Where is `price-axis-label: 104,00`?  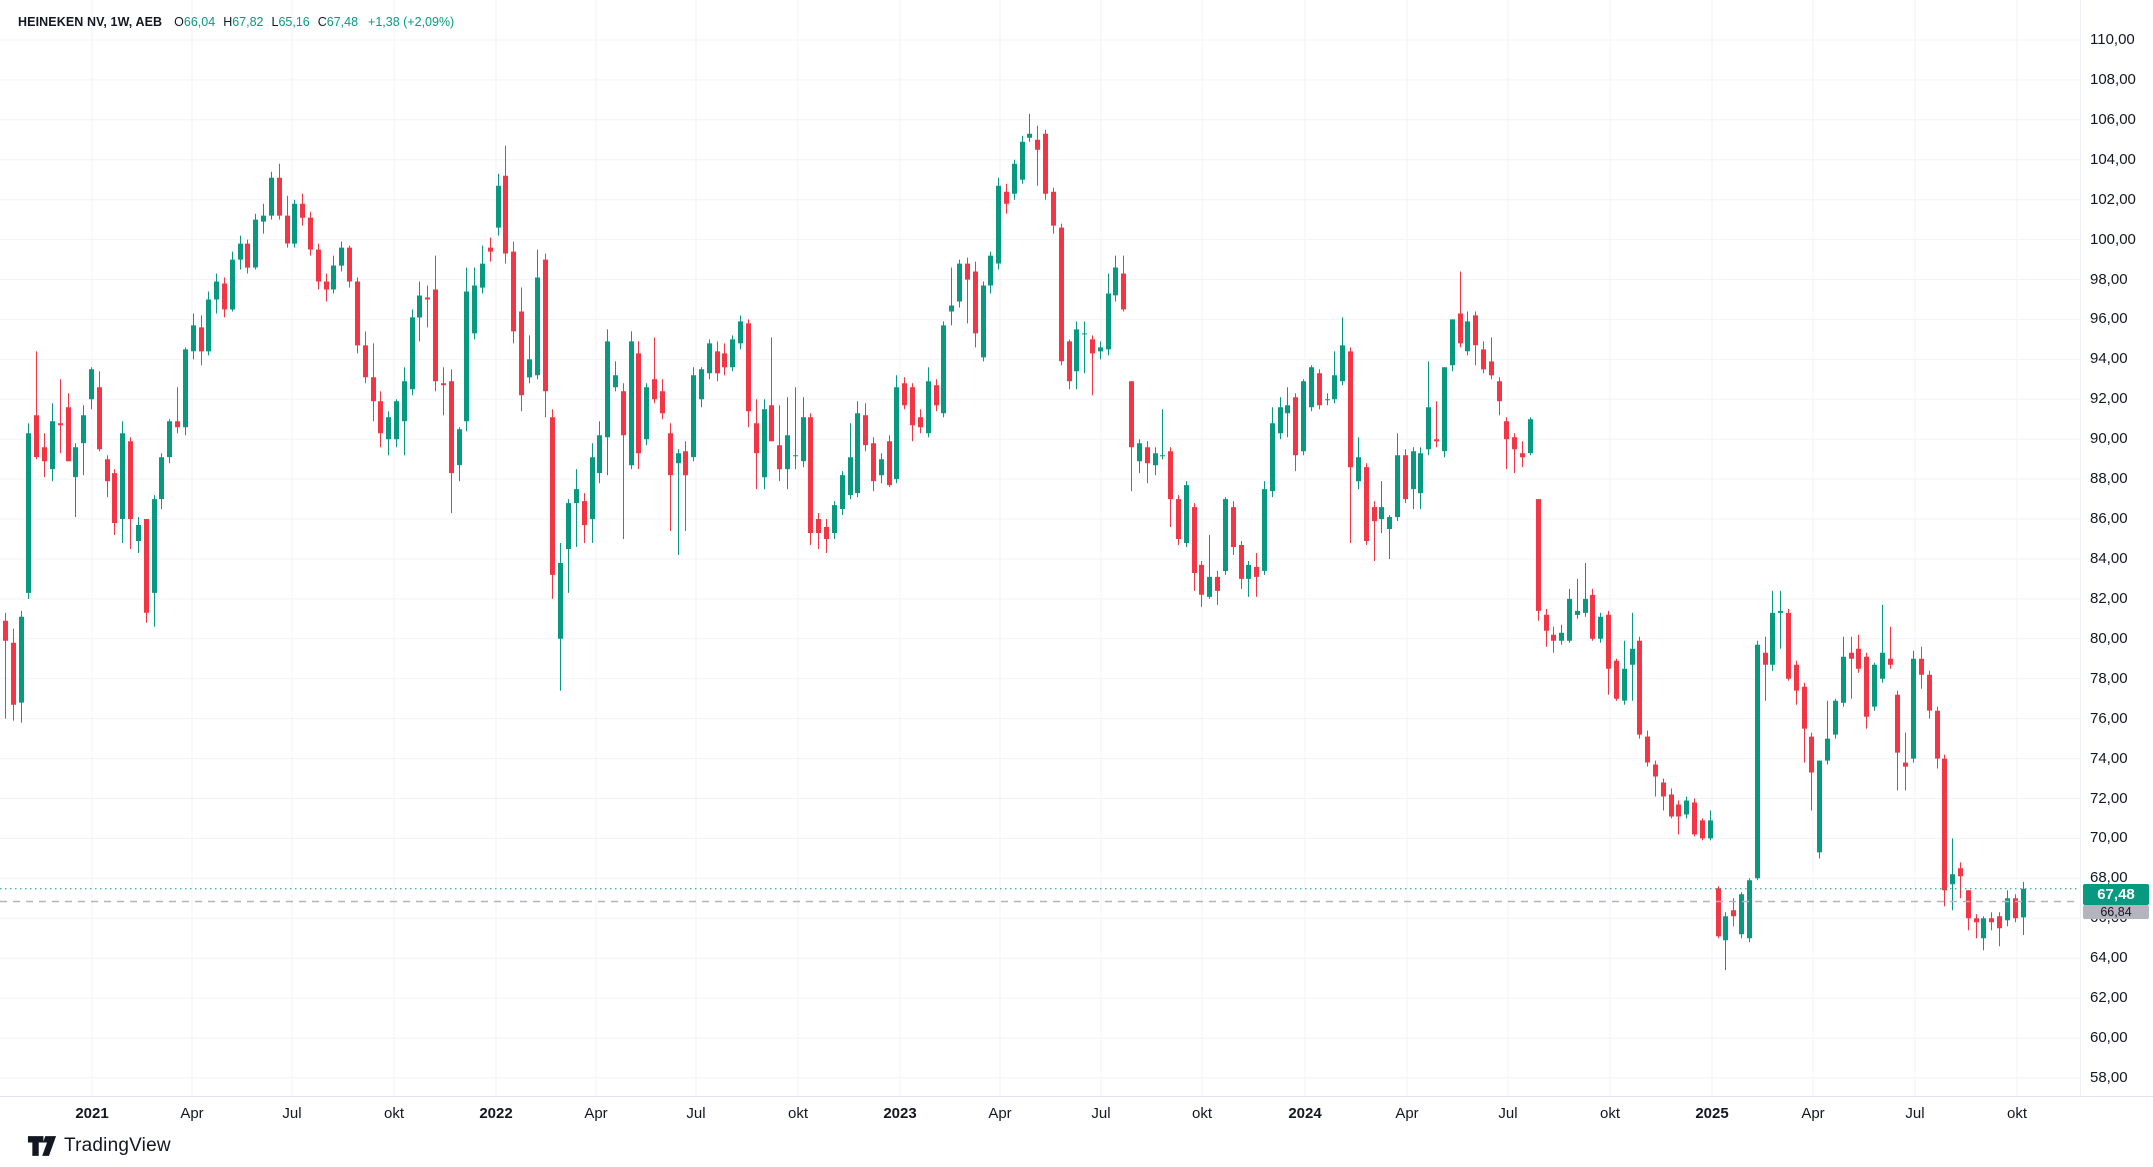 price-axis-label: 104,00 is located at coordinates (2113, 159).